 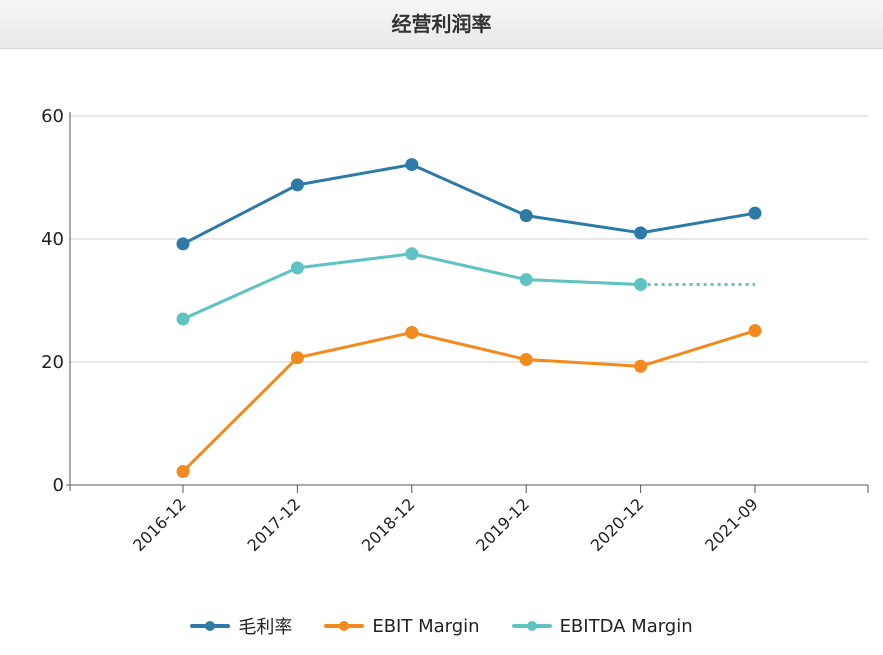 I want to click on x-tick-label: 2021-09, so click(x=731, y=524).